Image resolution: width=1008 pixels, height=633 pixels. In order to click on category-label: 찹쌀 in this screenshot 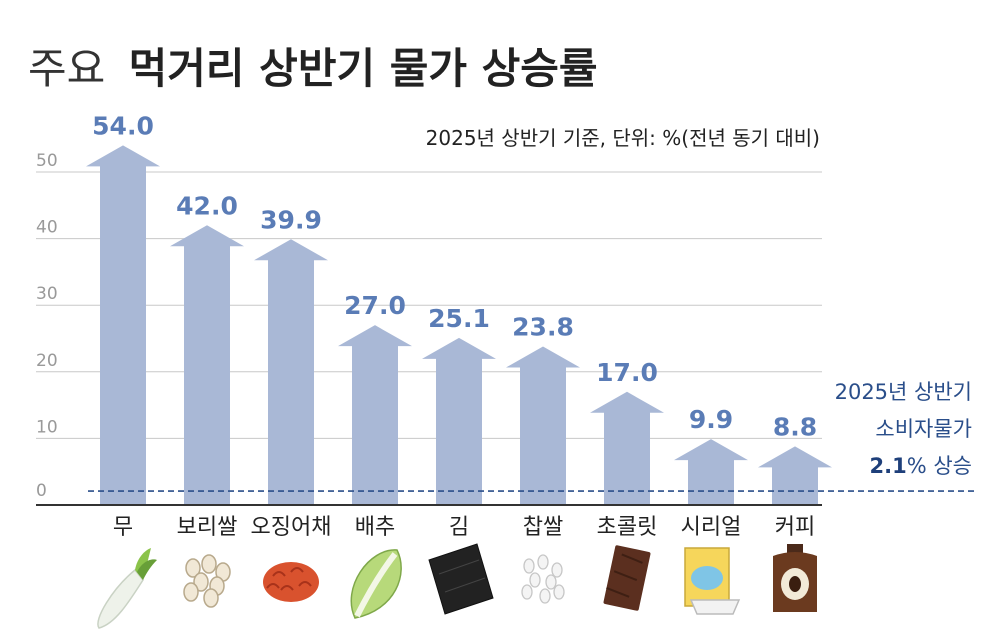, I will do `click(543, 527)`.